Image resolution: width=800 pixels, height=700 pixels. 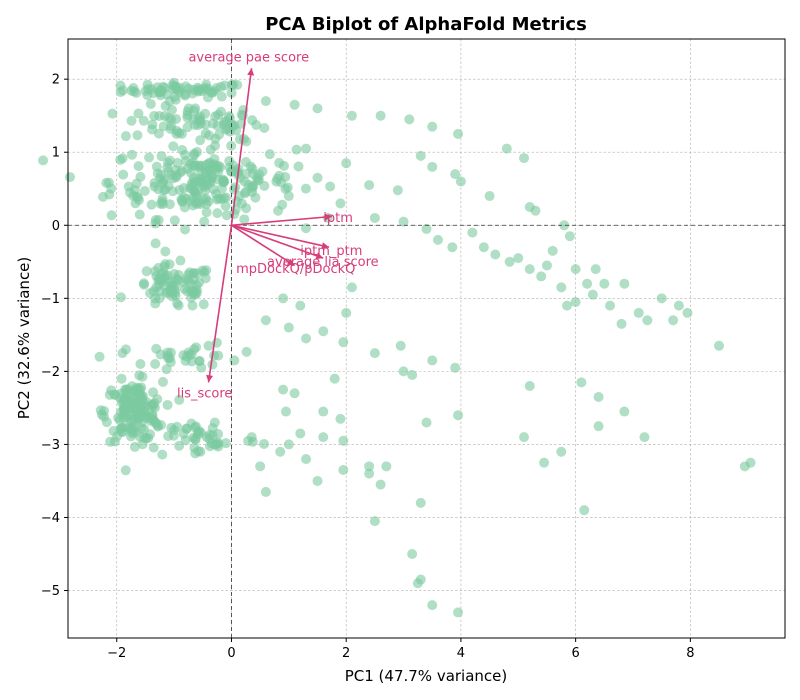 I want to click on loading-label: average lia score, so click(x=323, y=262).